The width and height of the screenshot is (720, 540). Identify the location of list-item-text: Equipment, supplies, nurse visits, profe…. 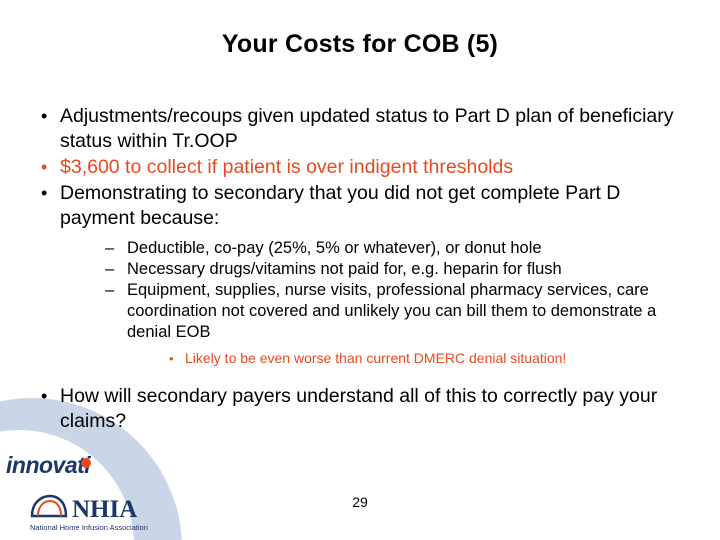
(392, 311).